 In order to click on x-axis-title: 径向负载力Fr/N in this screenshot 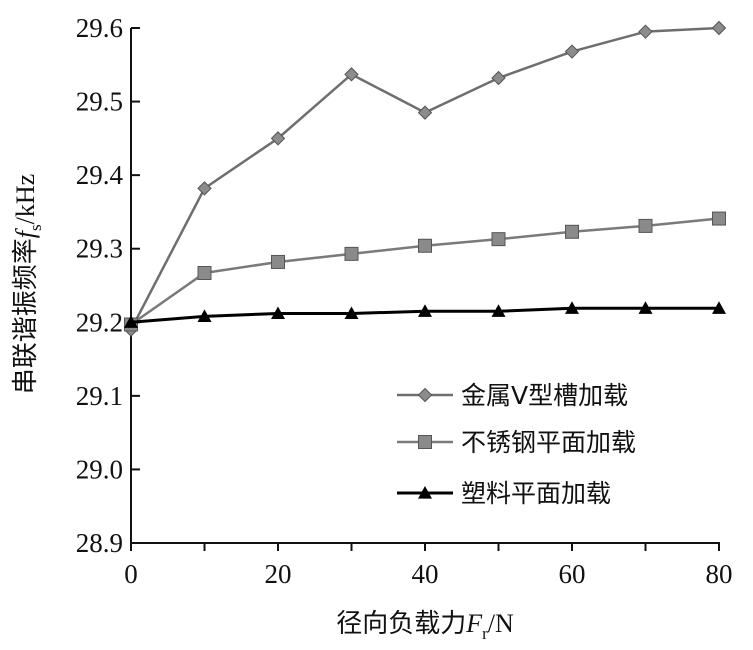, I will do `click(425, 626)`.